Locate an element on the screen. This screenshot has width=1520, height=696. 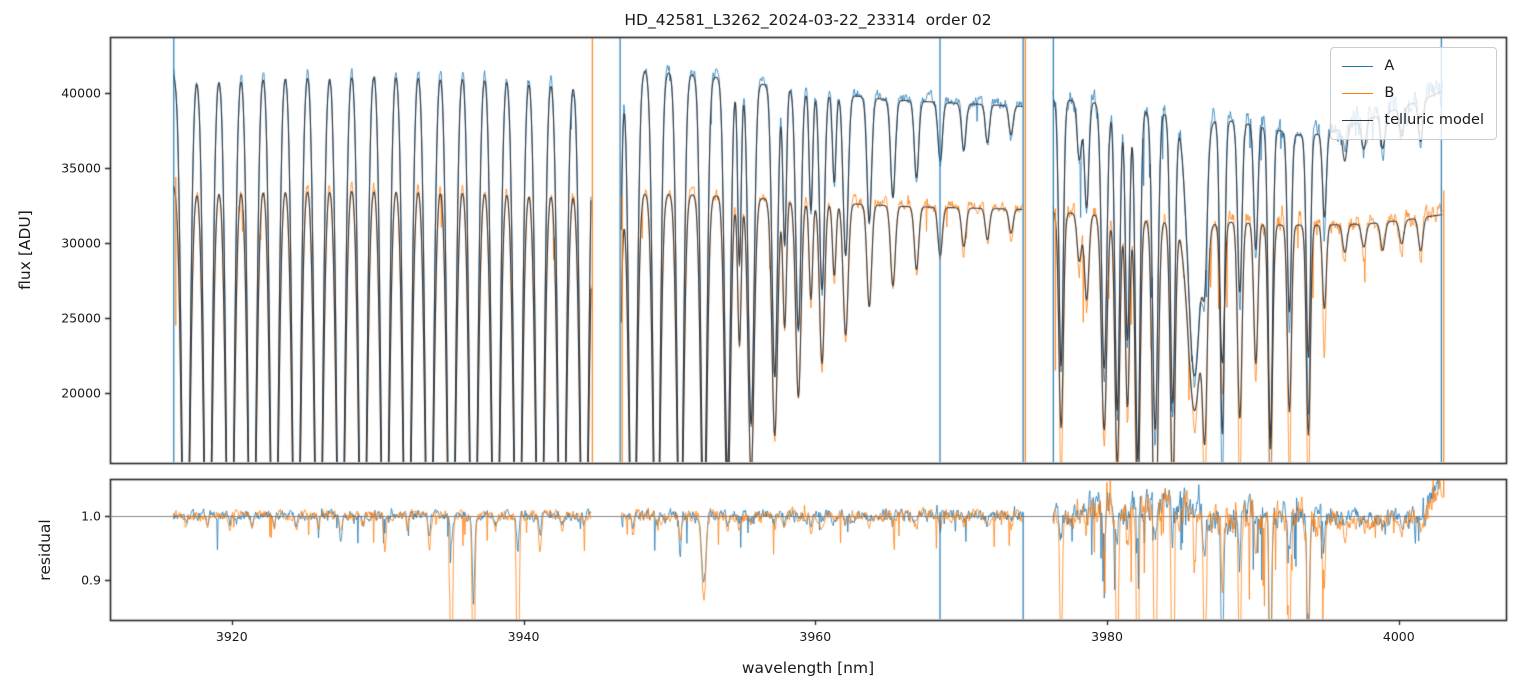
y-axis-label-flux: flux [ADU] is located at coordinates (25, 250).